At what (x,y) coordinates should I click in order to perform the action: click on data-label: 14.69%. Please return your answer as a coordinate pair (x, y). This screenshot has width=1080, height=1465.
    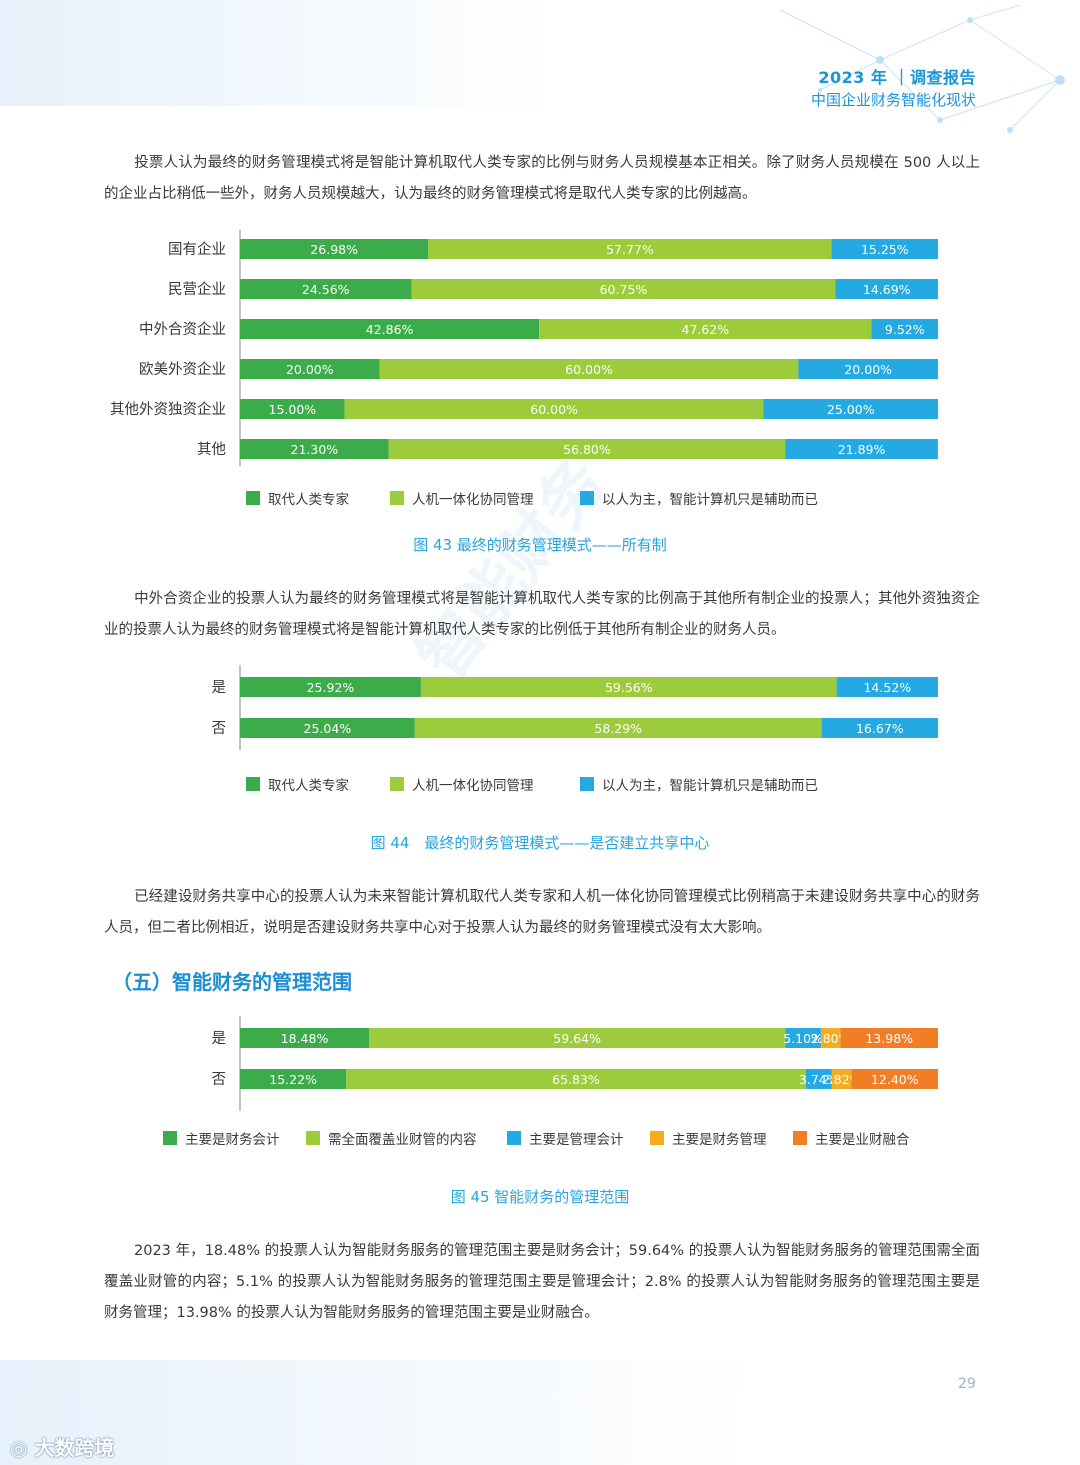
    Looking at the image, I should click on (887, 289).